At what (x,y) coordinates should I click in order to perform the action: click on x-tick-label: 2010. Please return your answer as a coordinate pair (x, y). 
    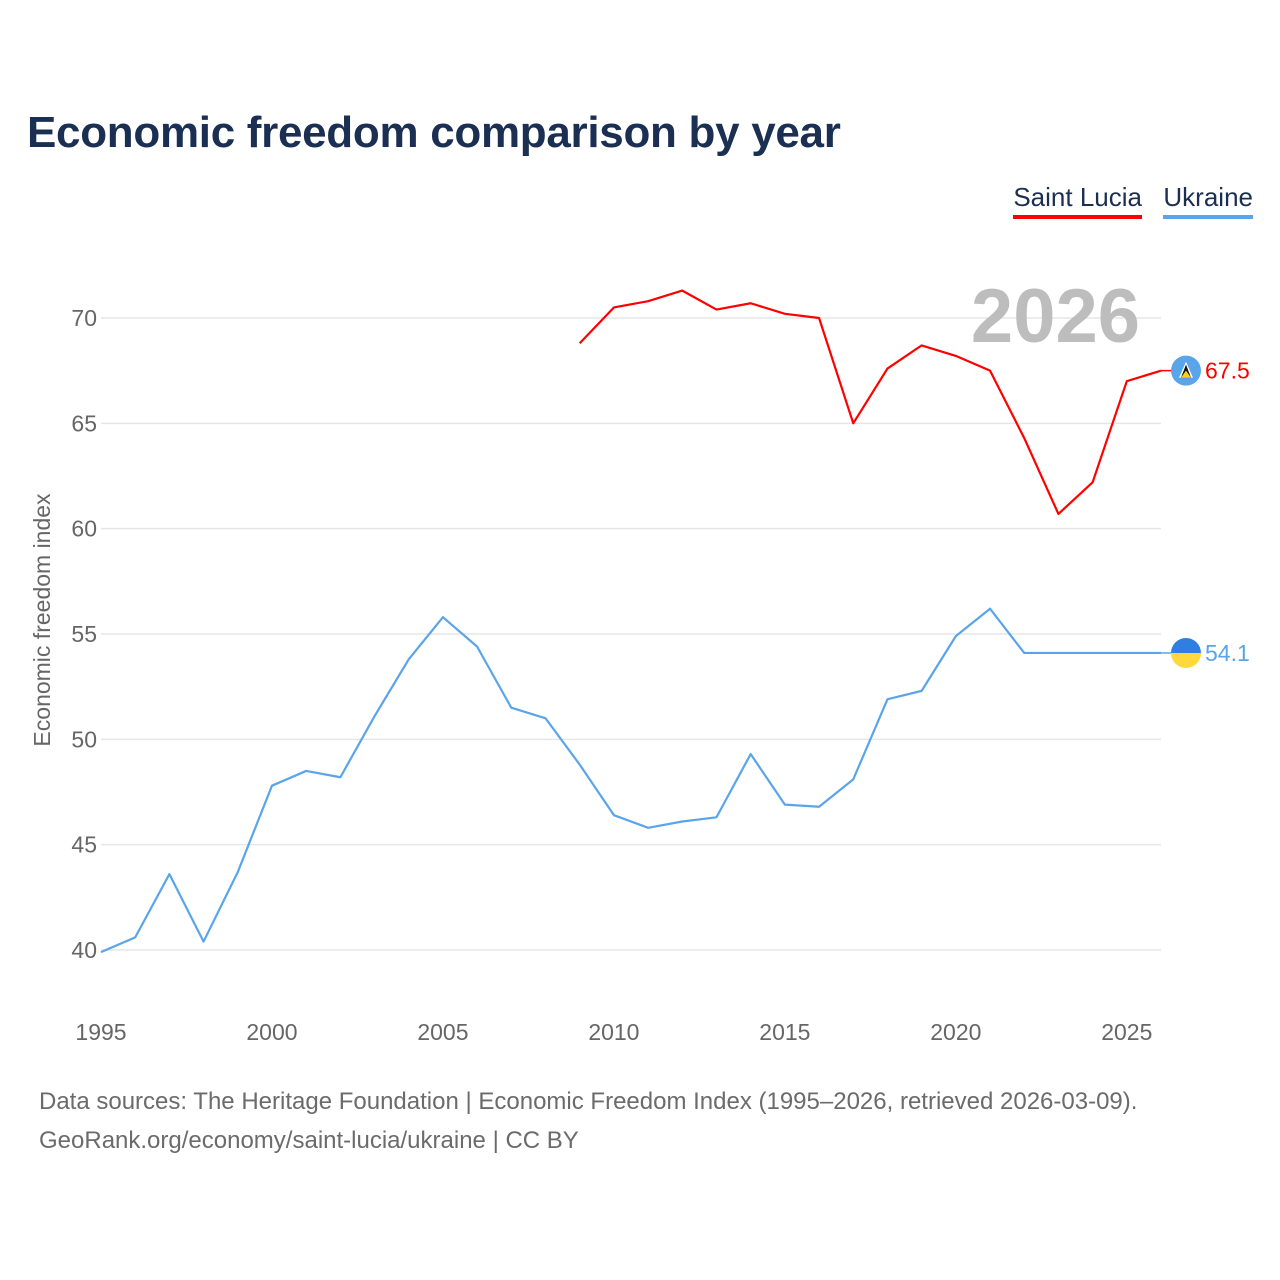
    Looking at the image, I should click on (613, 1032).